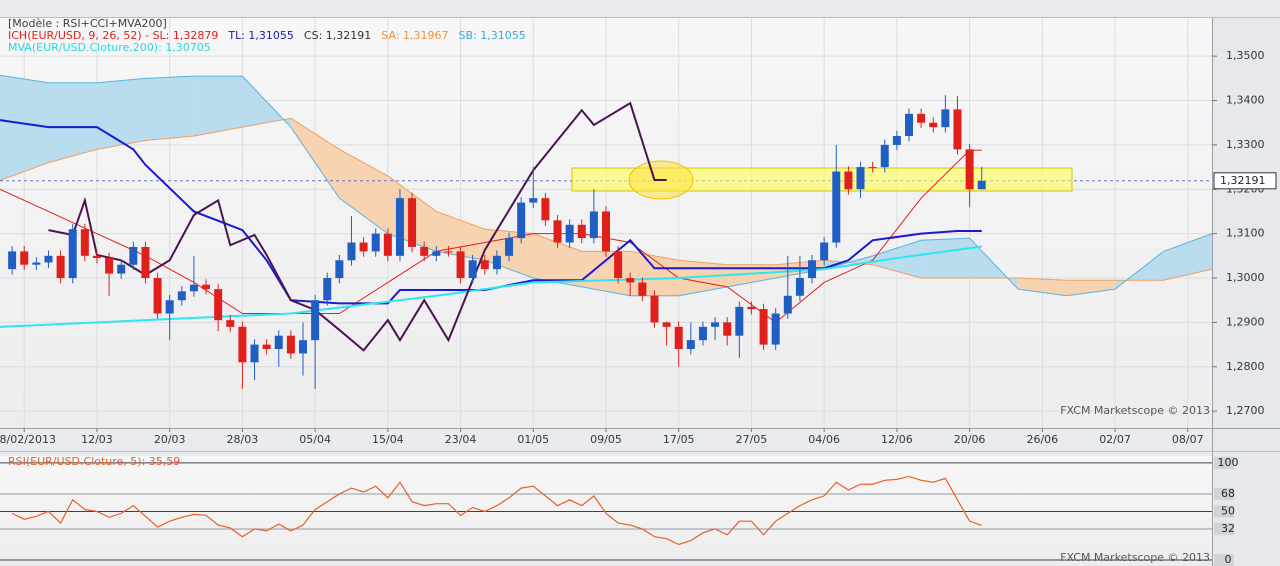  What do you see at coordinates (113, 35) in the screenshot?
I see `legend-entry: ICH(EUR/USD, 9, 26, 52) - SL: 1,32879` at bounding box center [113, 35].